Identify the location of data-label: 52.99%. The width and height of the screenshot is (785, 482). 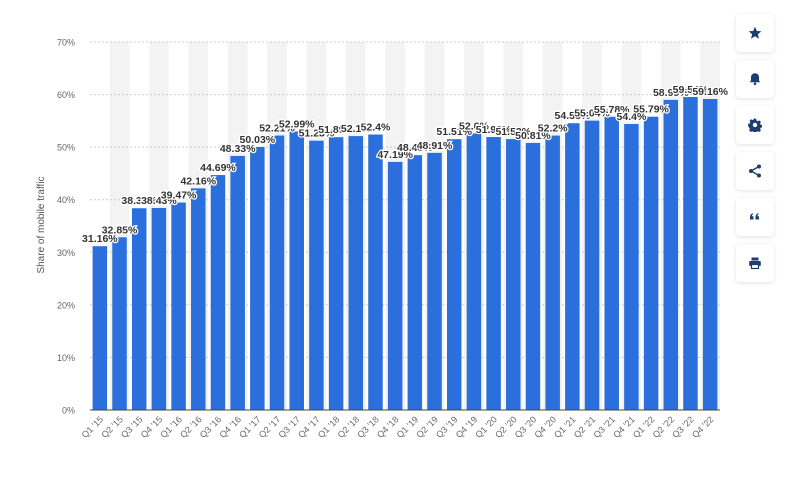
(297, 124).